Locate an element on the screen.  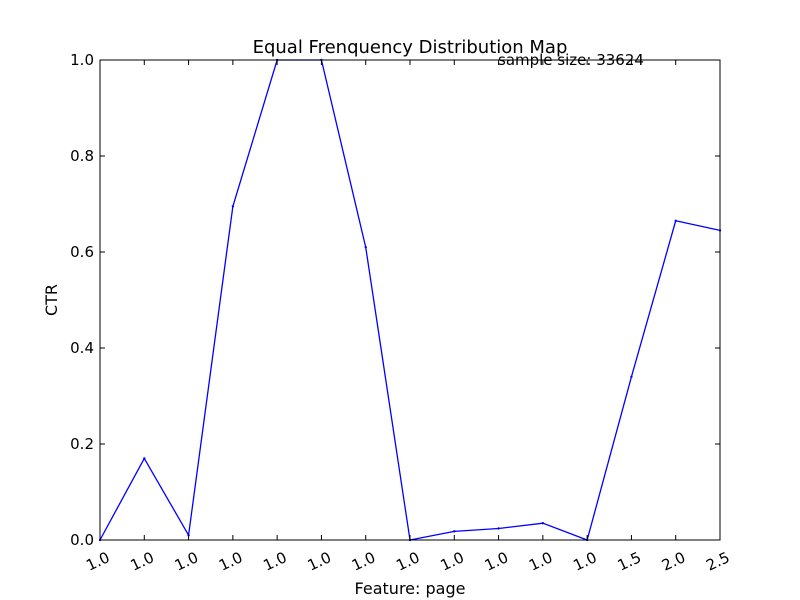
y-tick-label: 0.6 is located at coordinates (82, 252).